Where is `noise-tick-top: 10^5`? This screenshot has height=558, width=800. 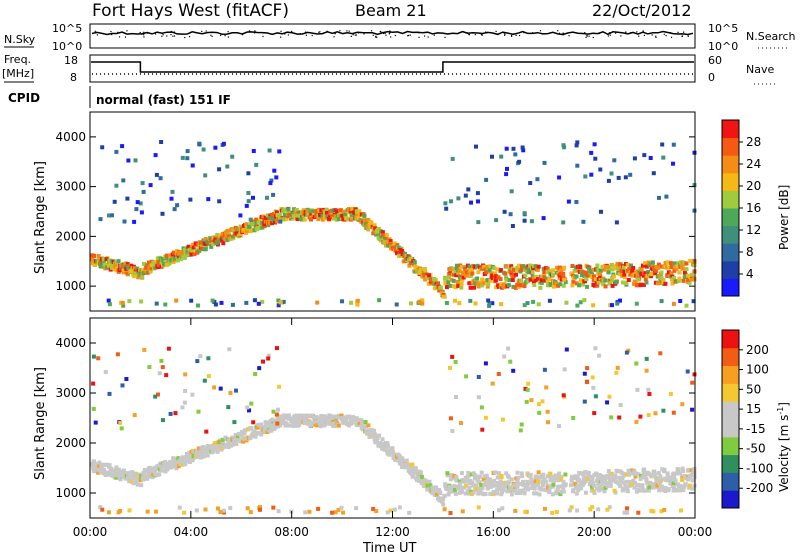 noise-tick-top: 10^5 is located at coordinates (67, 28).